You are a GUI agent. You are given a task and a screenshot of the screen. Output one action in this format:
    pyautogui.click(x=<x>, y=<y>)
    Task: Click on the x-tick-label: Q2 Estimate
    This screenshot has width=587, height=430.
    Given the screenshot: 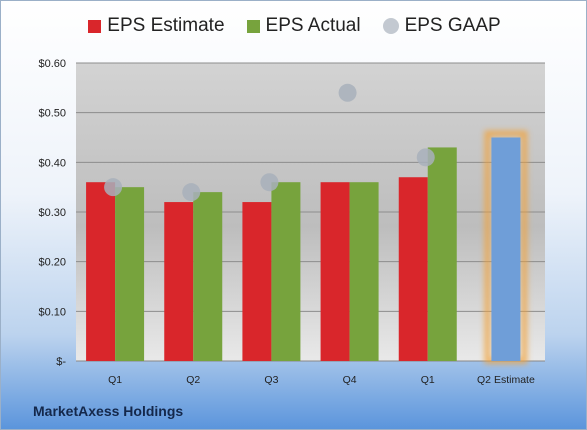 What is the action you would take?
    pyautogui.click(x=506, y=380)
    